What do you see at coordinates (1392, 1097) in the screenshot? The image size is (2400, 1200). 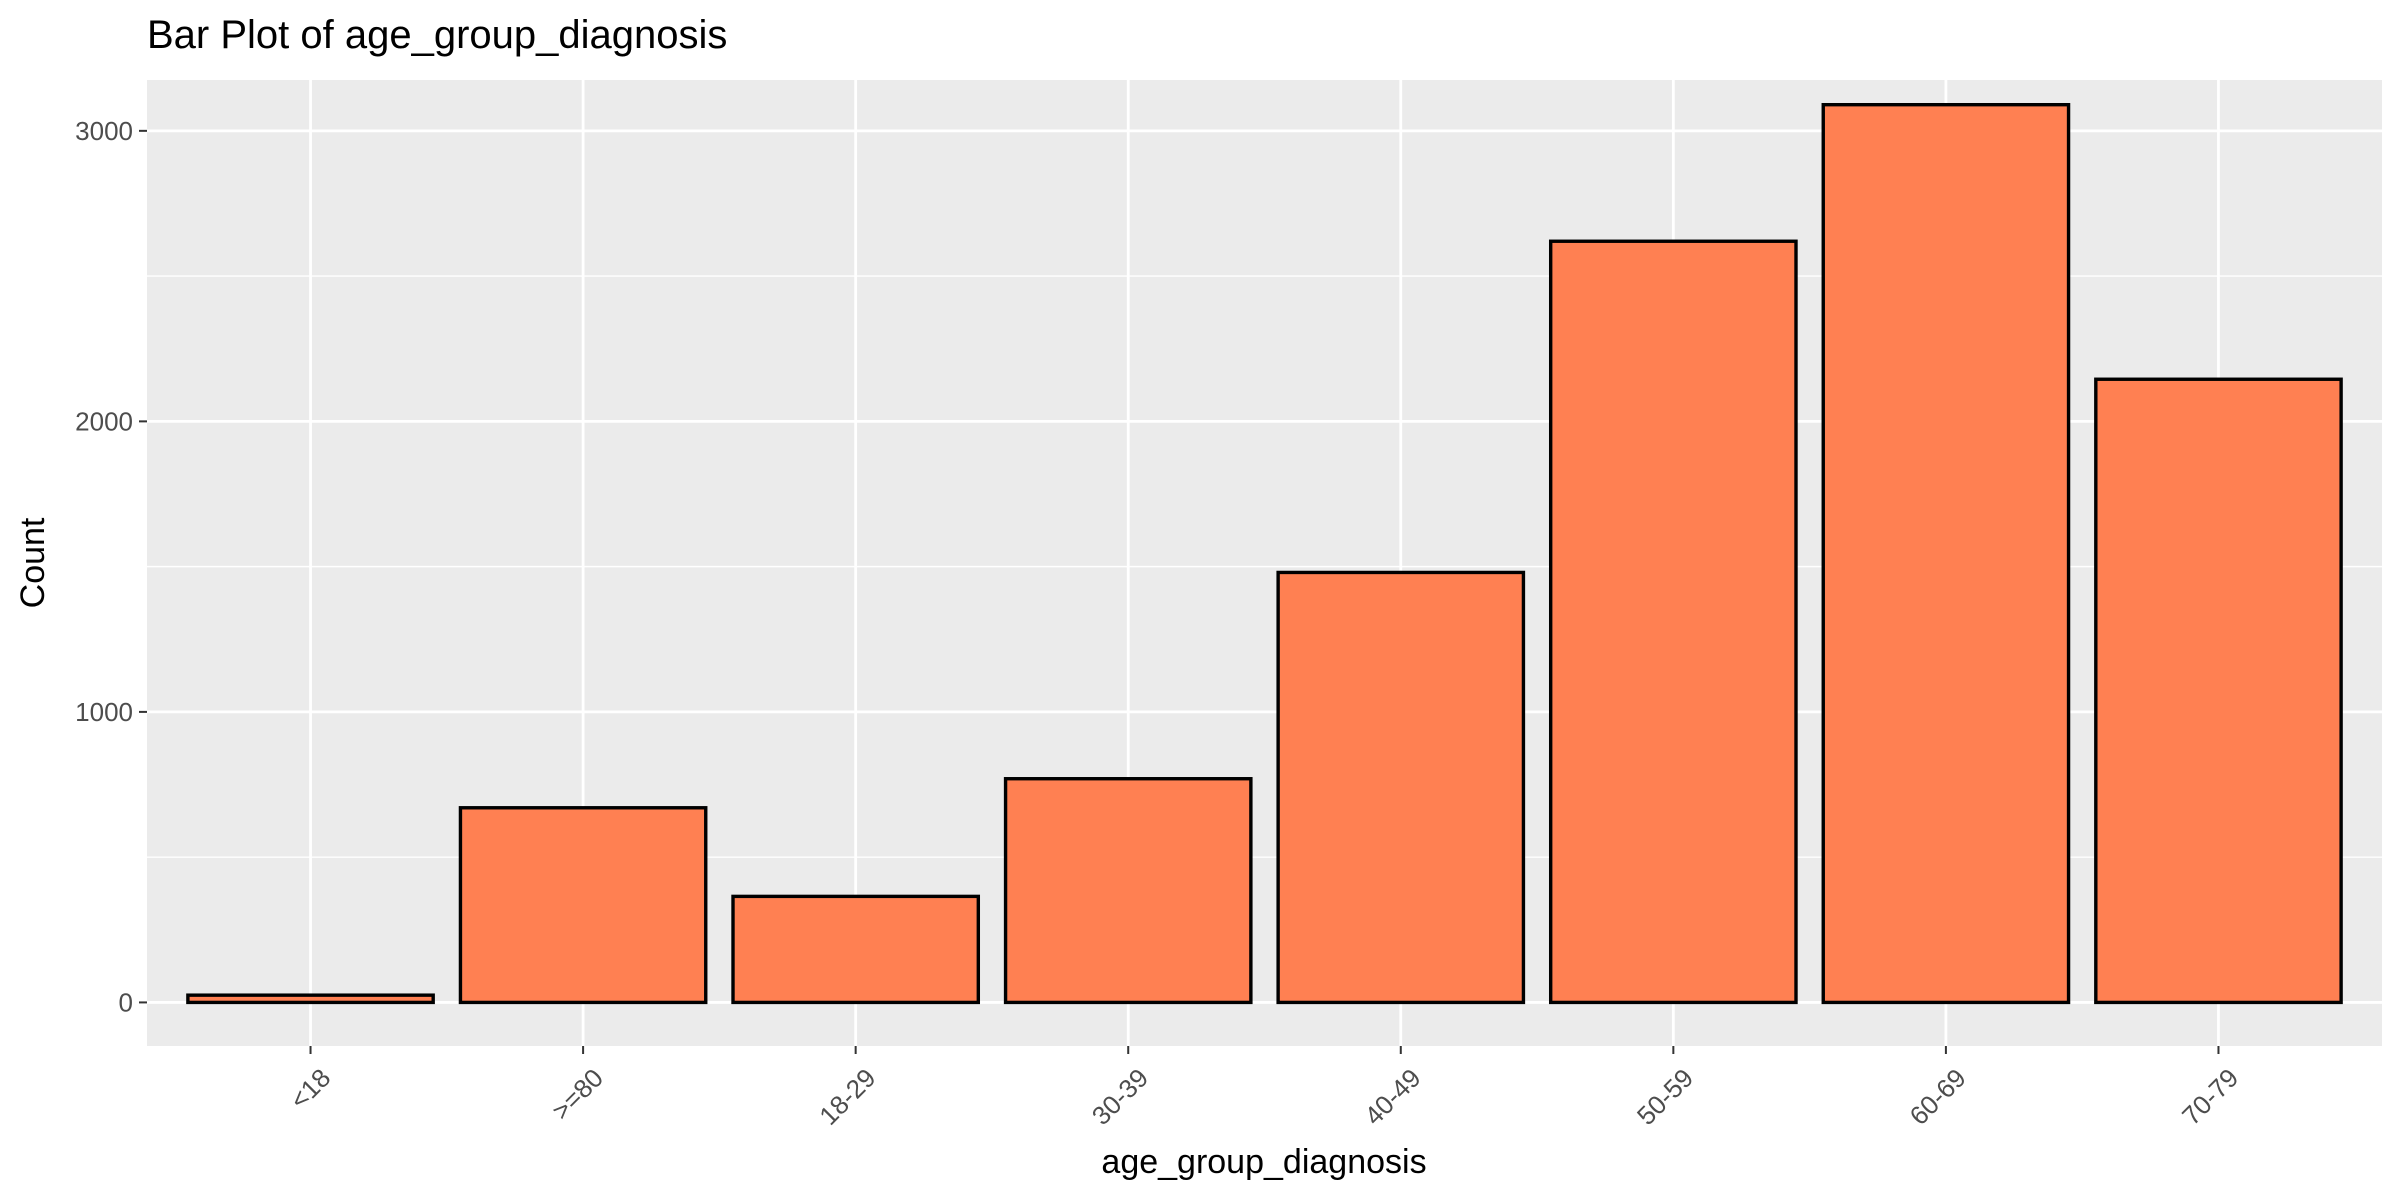 I see `x-tick-label: 40-49` at bounding box center [1392, 1097].